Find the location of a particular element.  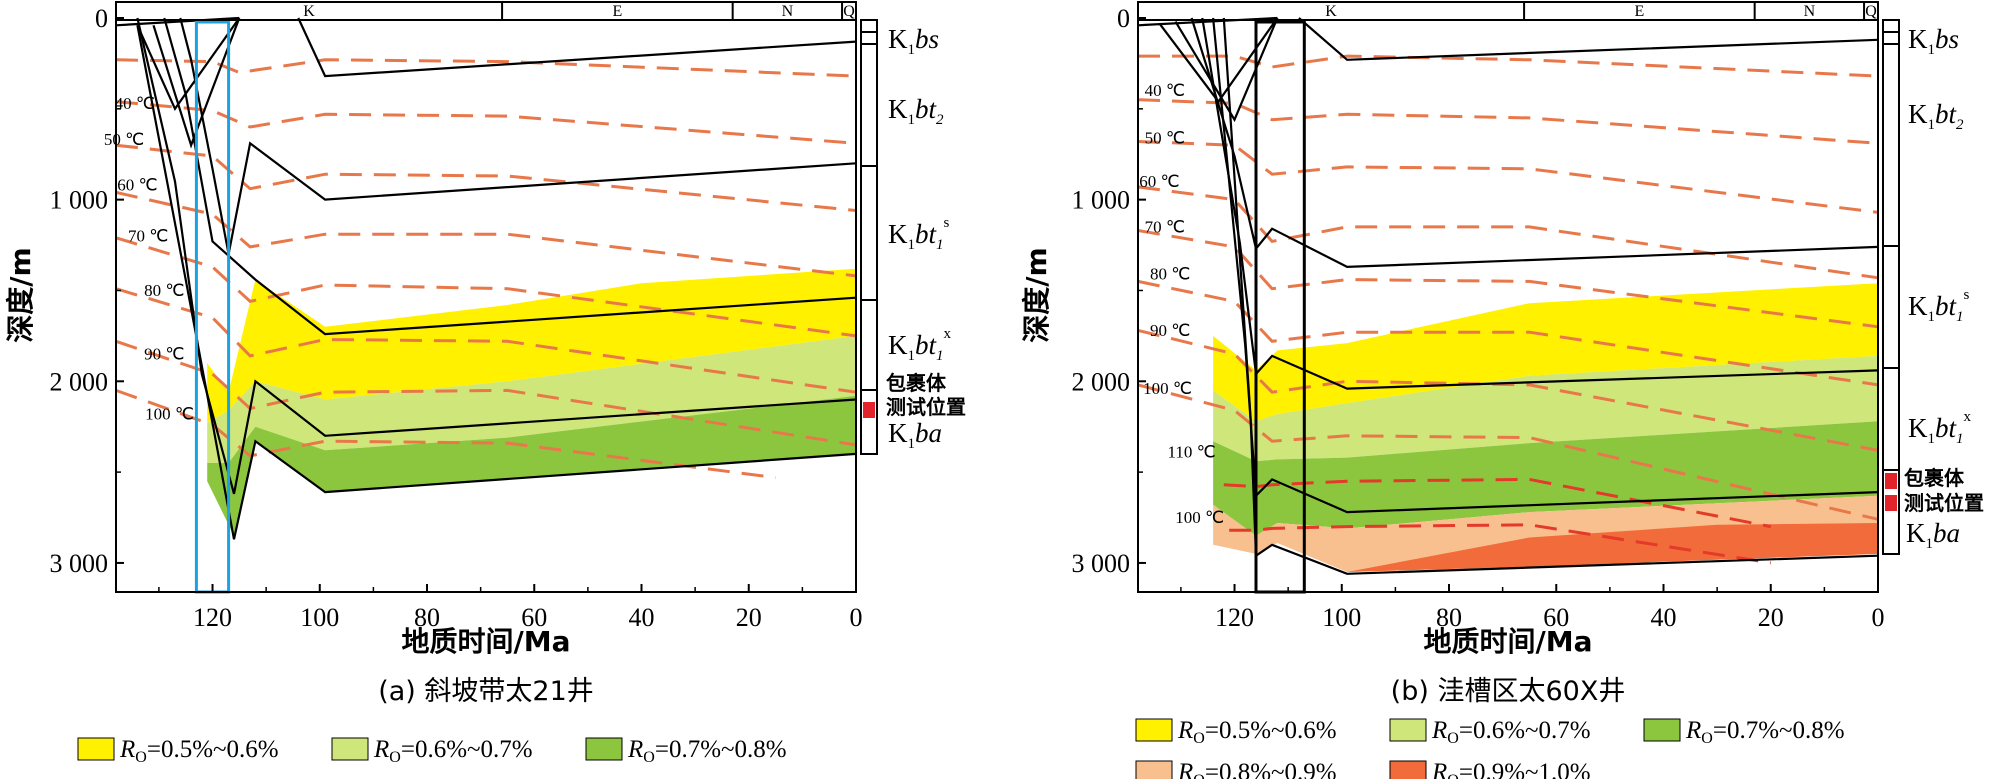

x-tick-label: 100 is located at coordinates (319, 617).